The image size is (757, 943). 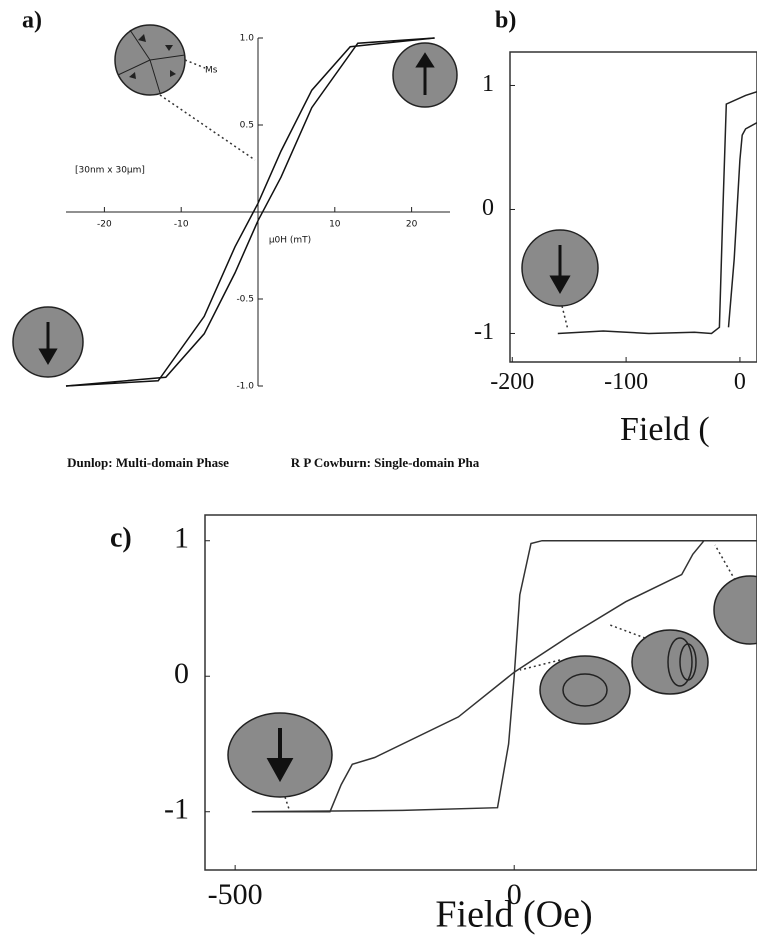 What do you see at coordinates (247, 126) in the screenshot?
I see `y-tick-label: 0.5` at bounding box center [247, 126].